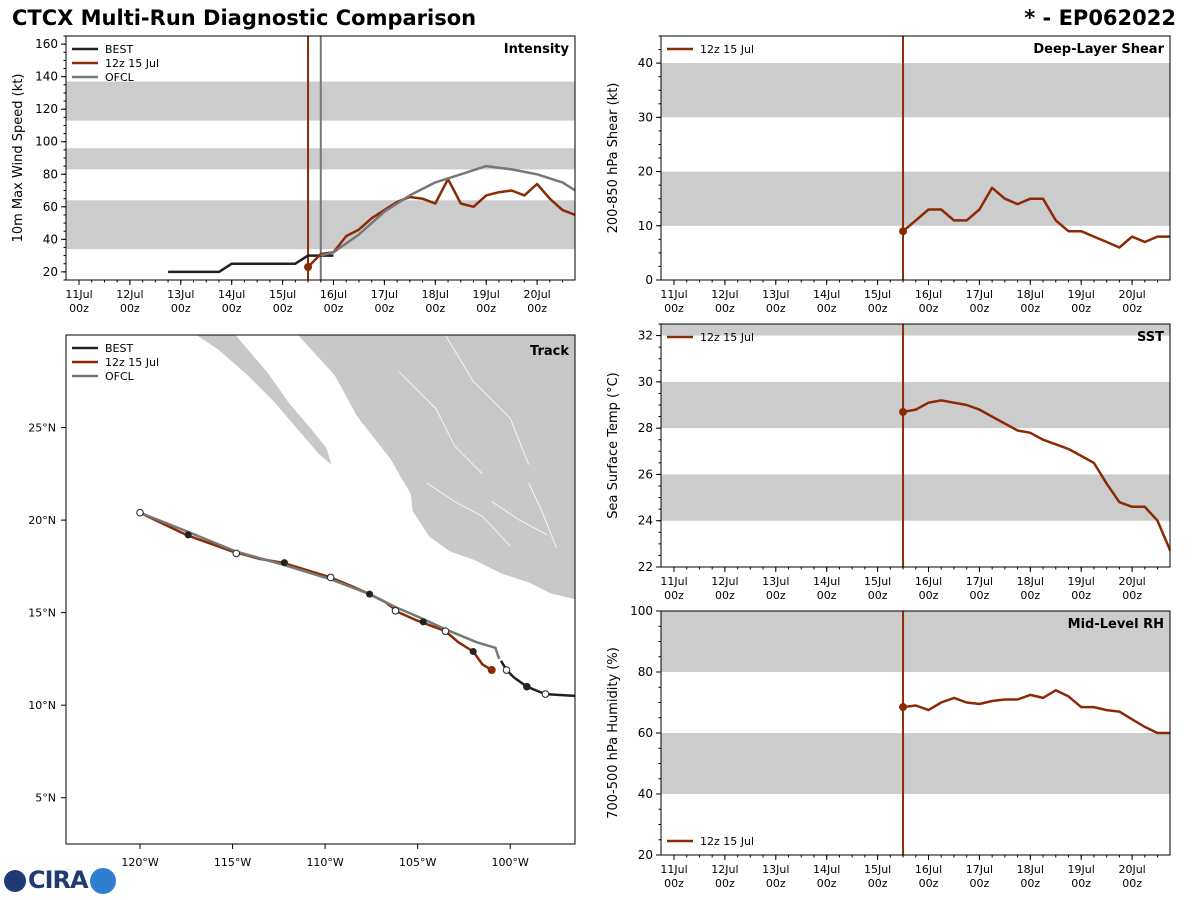 Image resolution: width=1200 pixels, height=900 pixels. I want to click on rh-legend-label: 12z 15 Jul, so click(727, 841).